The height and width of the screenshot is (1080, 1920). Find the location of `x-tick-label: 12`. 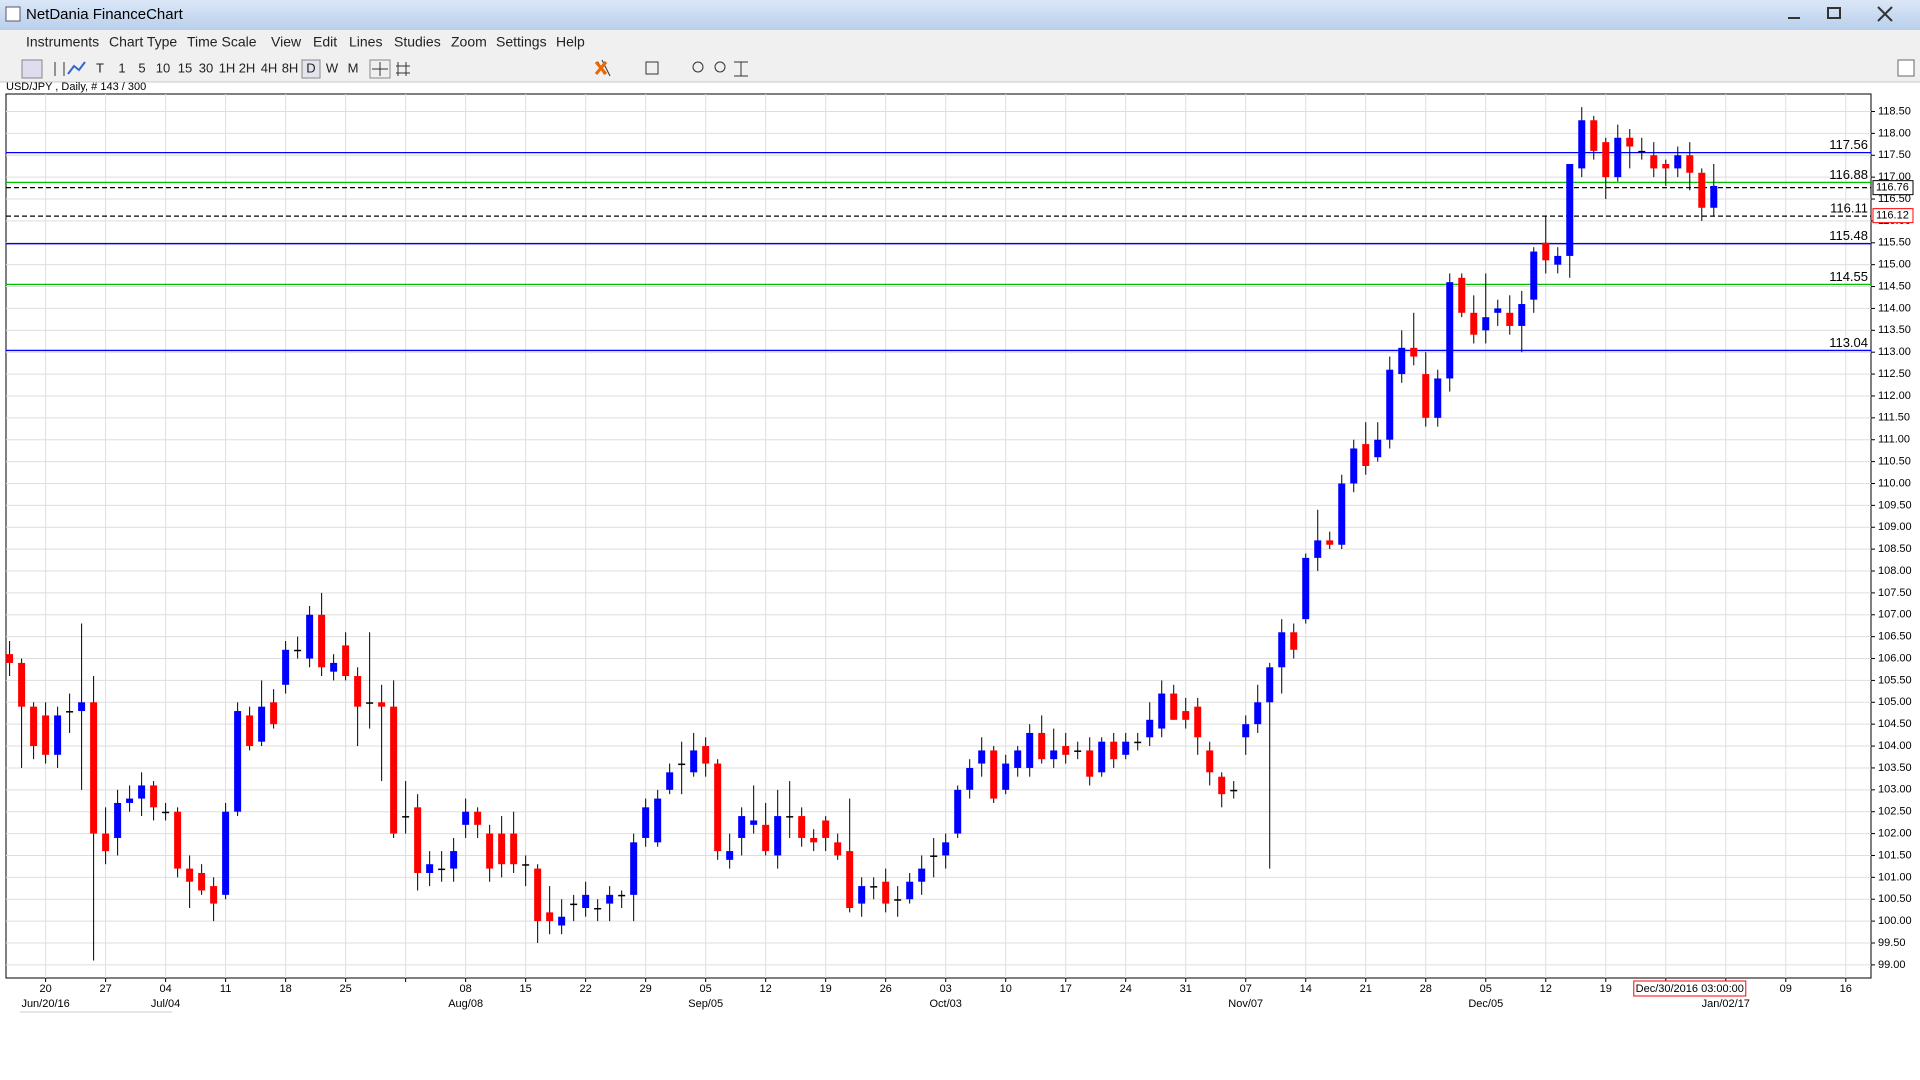

x-tick-label: 12 is located at coordinates (1546, 989).